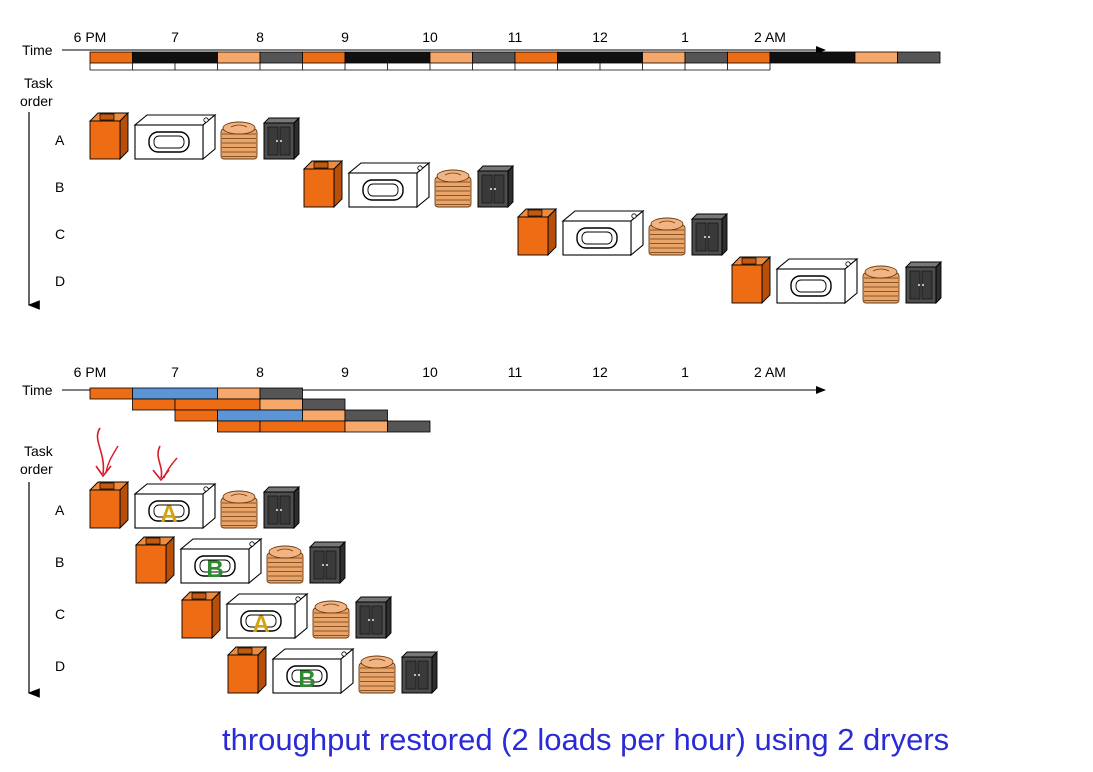  Describe the element at coordinates (260, 37) in the screenshot. I see `time-tick-2: 8` at that location.